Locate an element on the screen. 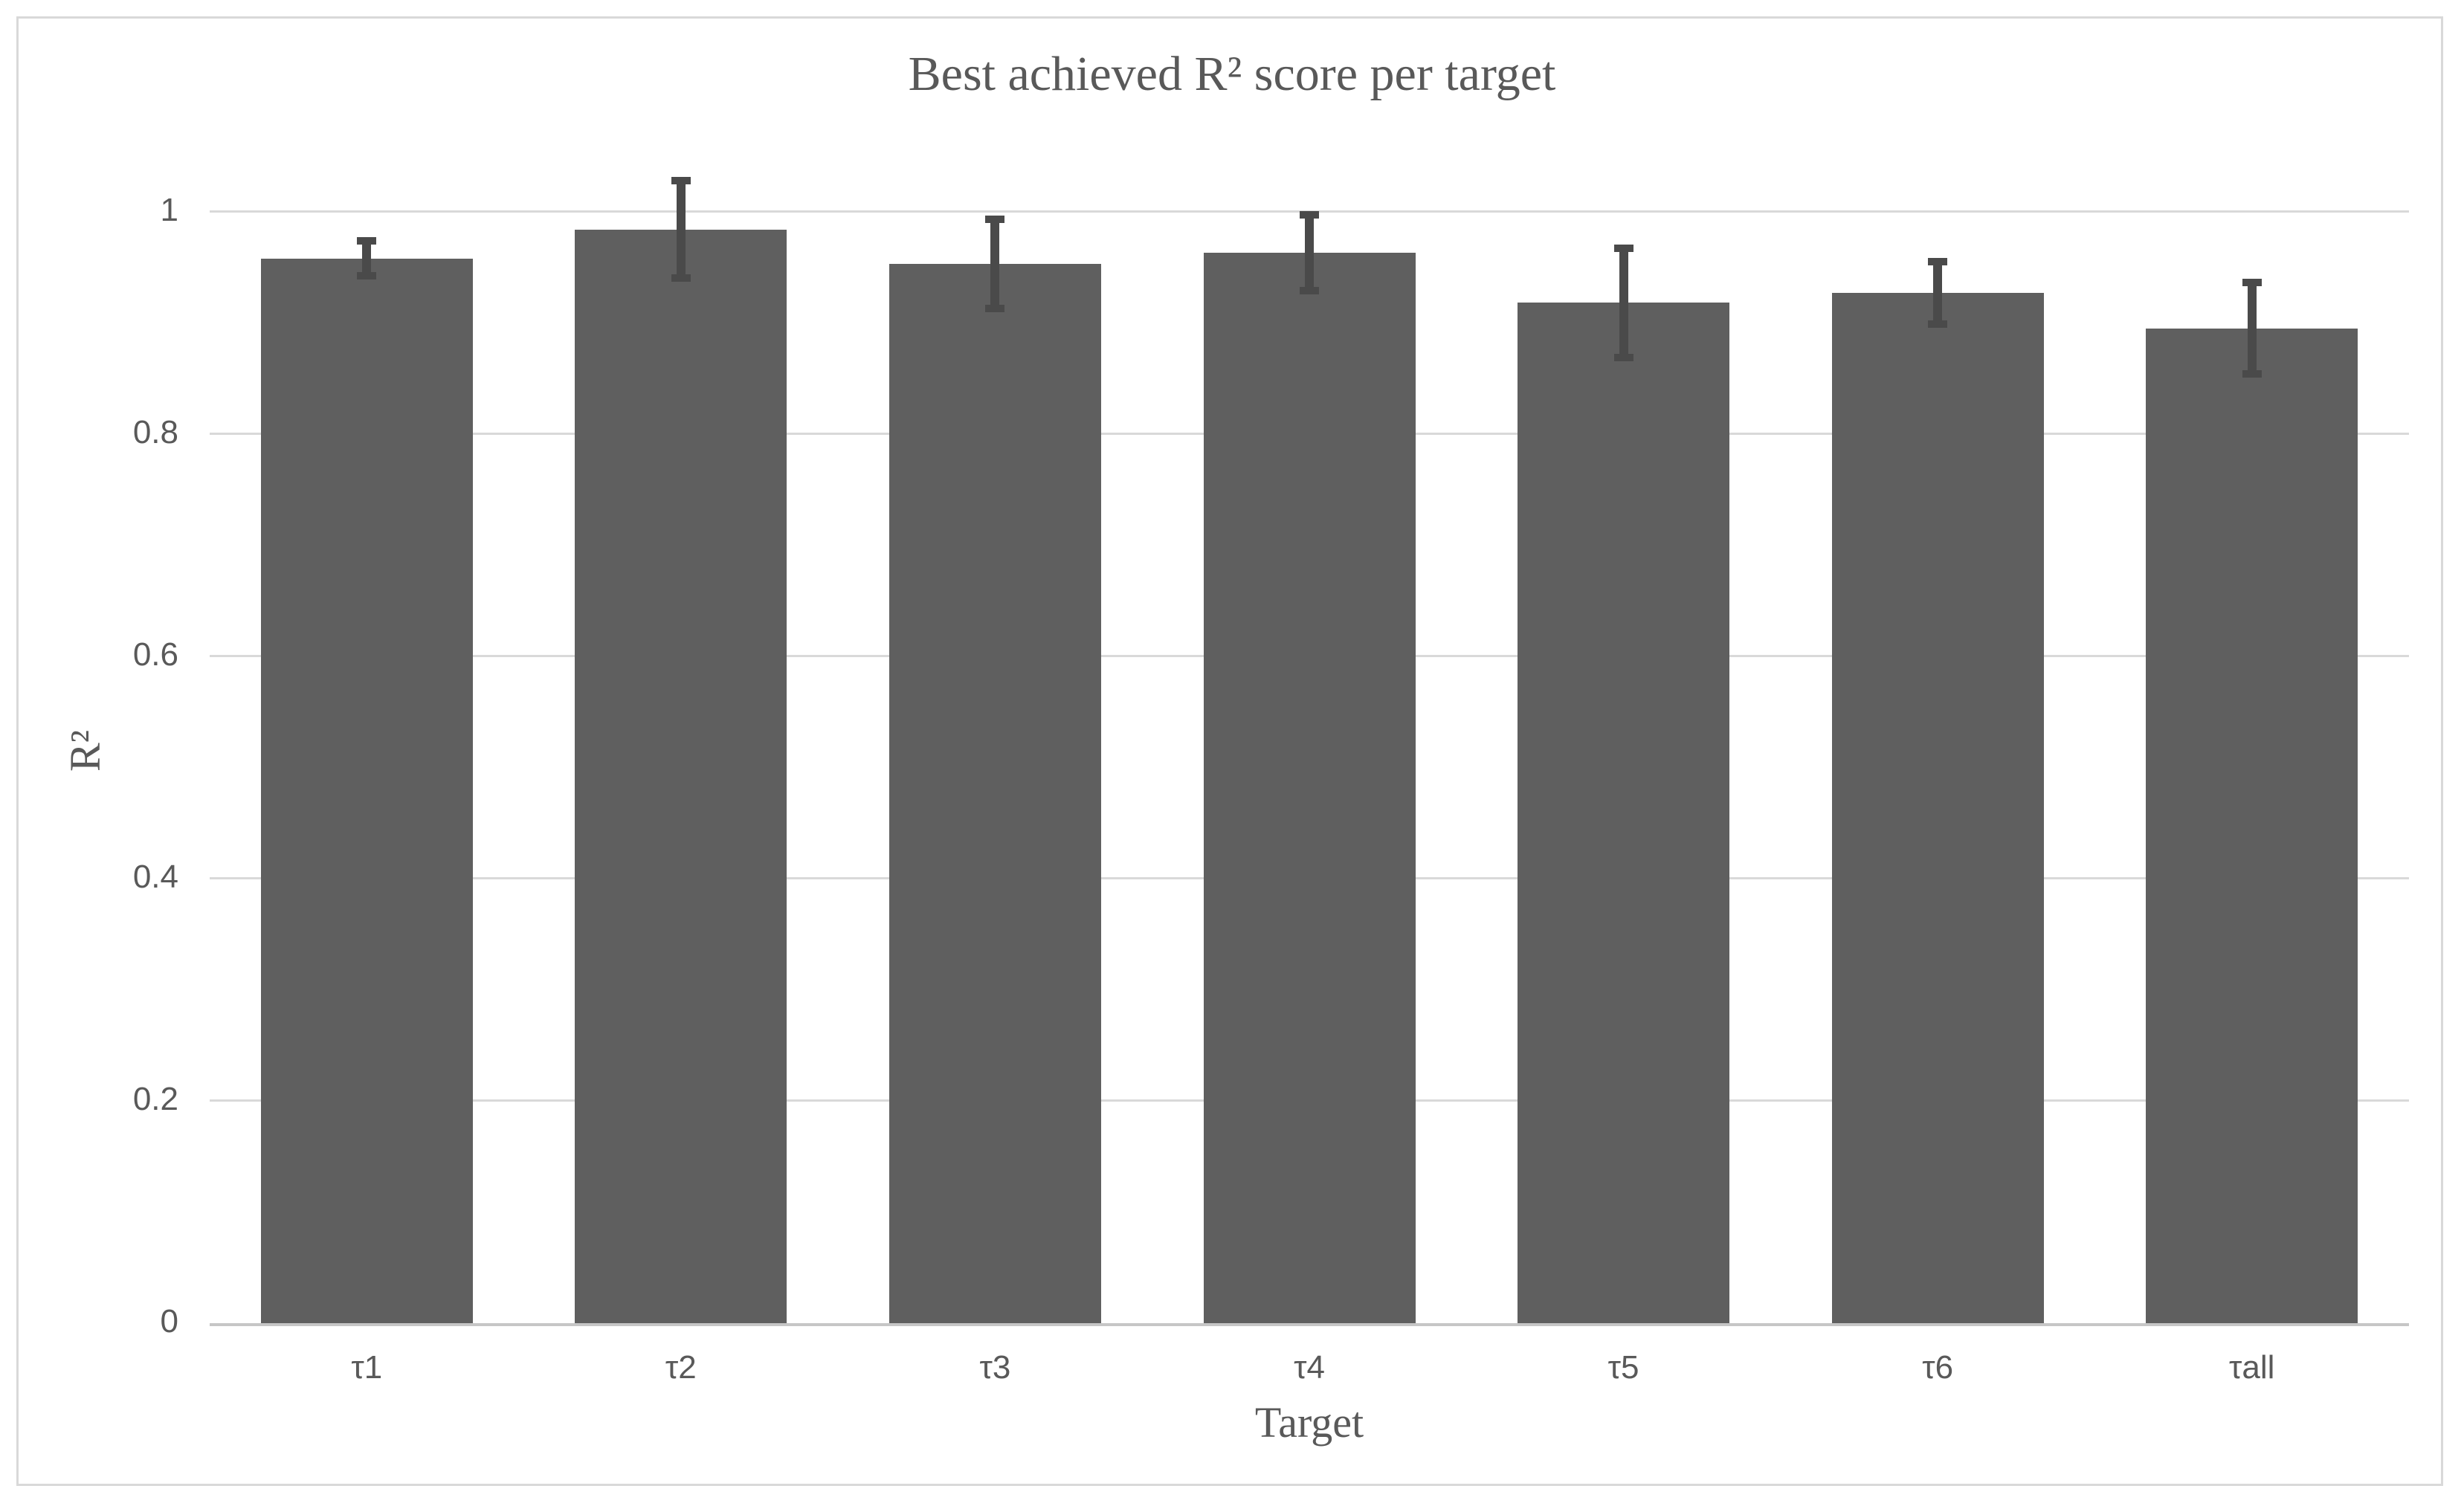 The width and height of the screenshot is (2464, 1509). error-bar-τ4 is located at coordinates (1310, 253).